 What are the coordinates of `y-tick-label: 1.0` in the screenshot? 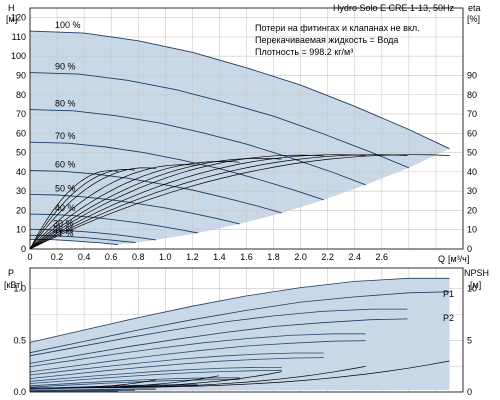 It's located at (19, 289).